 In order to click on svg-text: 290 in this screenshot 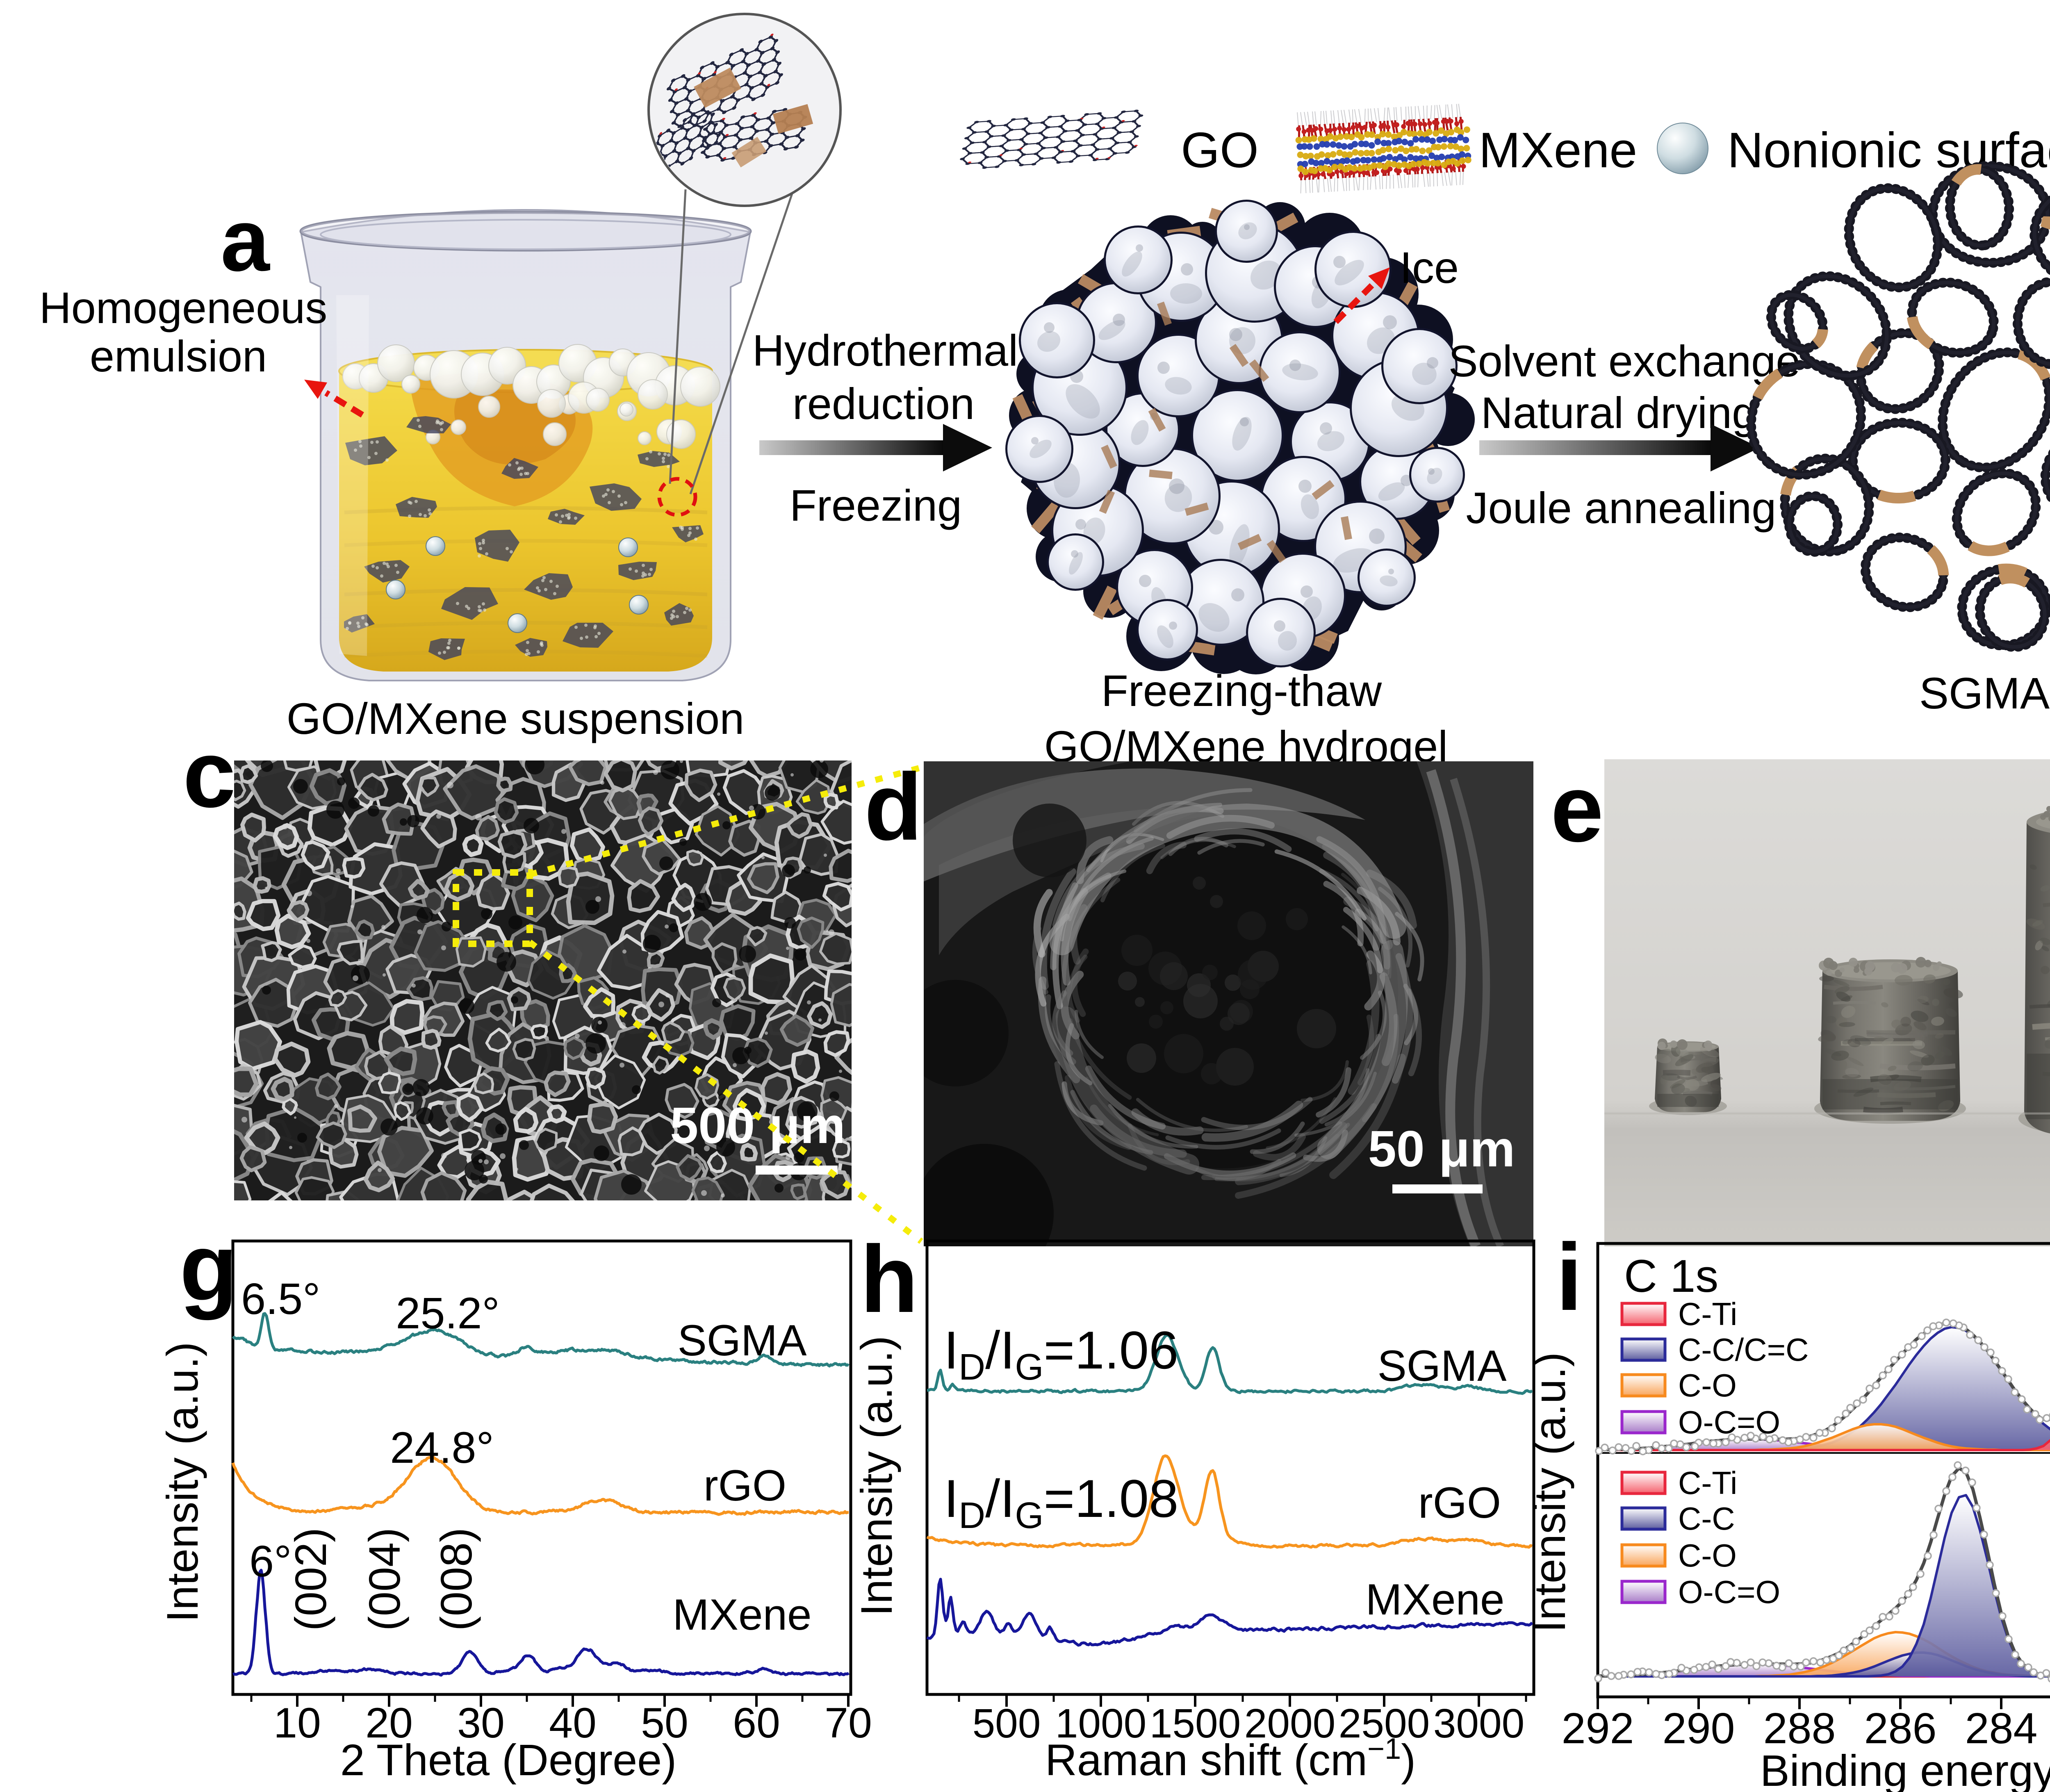, I will do `click(1699, 1728)`.